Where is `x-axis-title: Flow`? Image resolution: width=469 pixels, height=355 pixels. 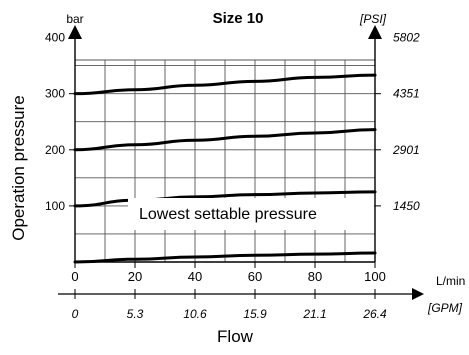 x-axis-title: Flow is located at coordinates (235, 336).